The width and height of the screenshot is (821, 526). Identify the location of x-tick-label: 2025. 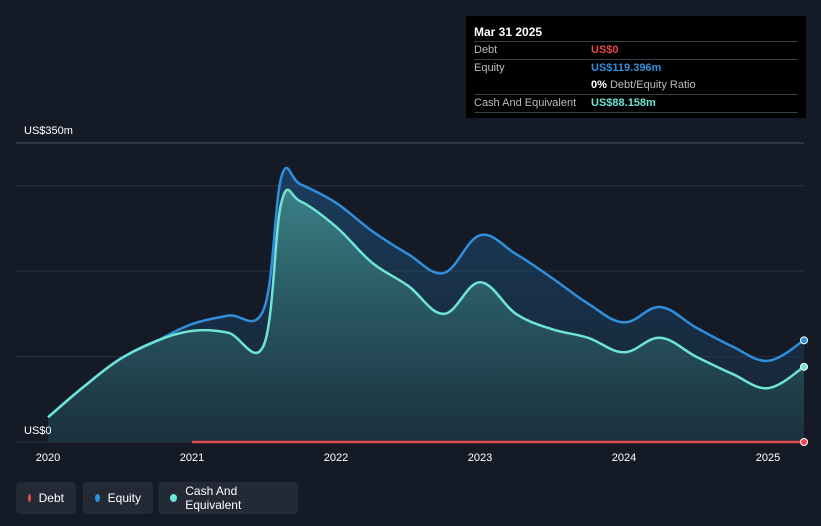
(768, 458).